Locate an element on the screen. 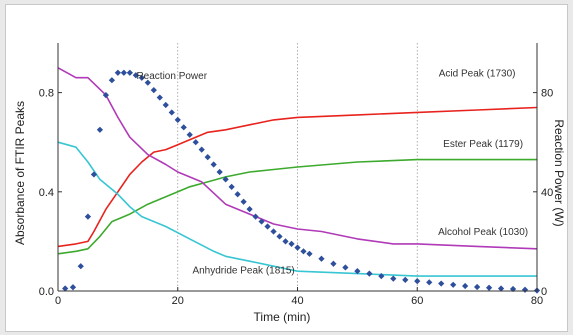 This screenshot has height=335, width=573. y-left-tick-label: 0.4 is located at coordinates (46, 193).